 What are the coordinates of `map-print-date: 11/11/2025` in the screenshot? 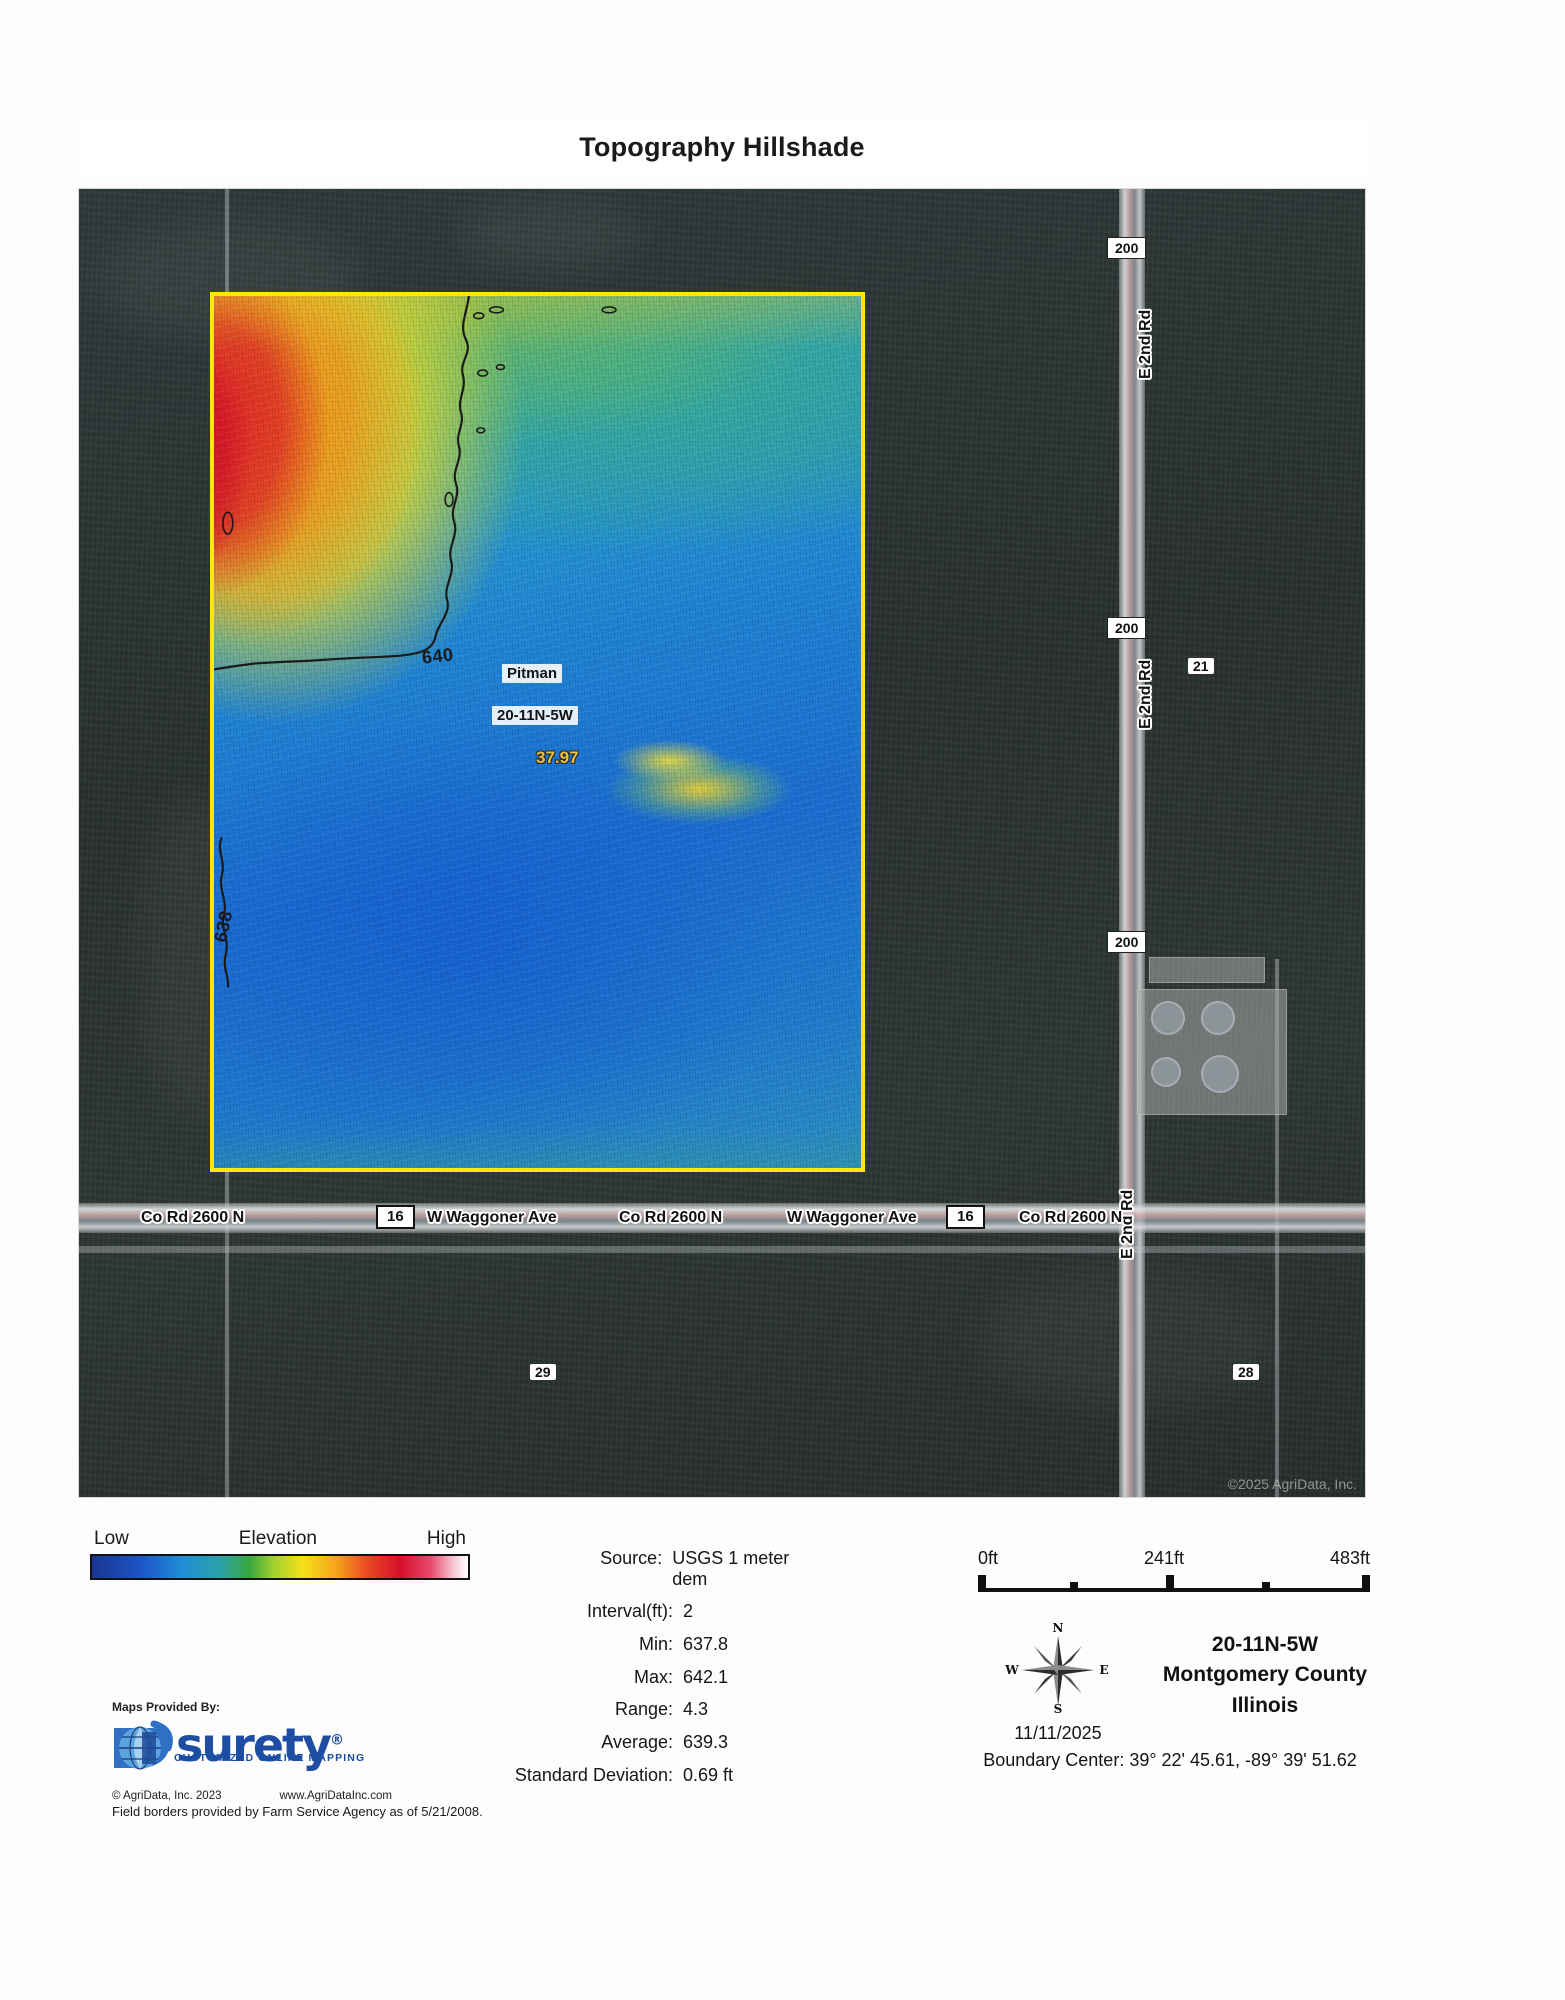 It's located at (1058, 1733).